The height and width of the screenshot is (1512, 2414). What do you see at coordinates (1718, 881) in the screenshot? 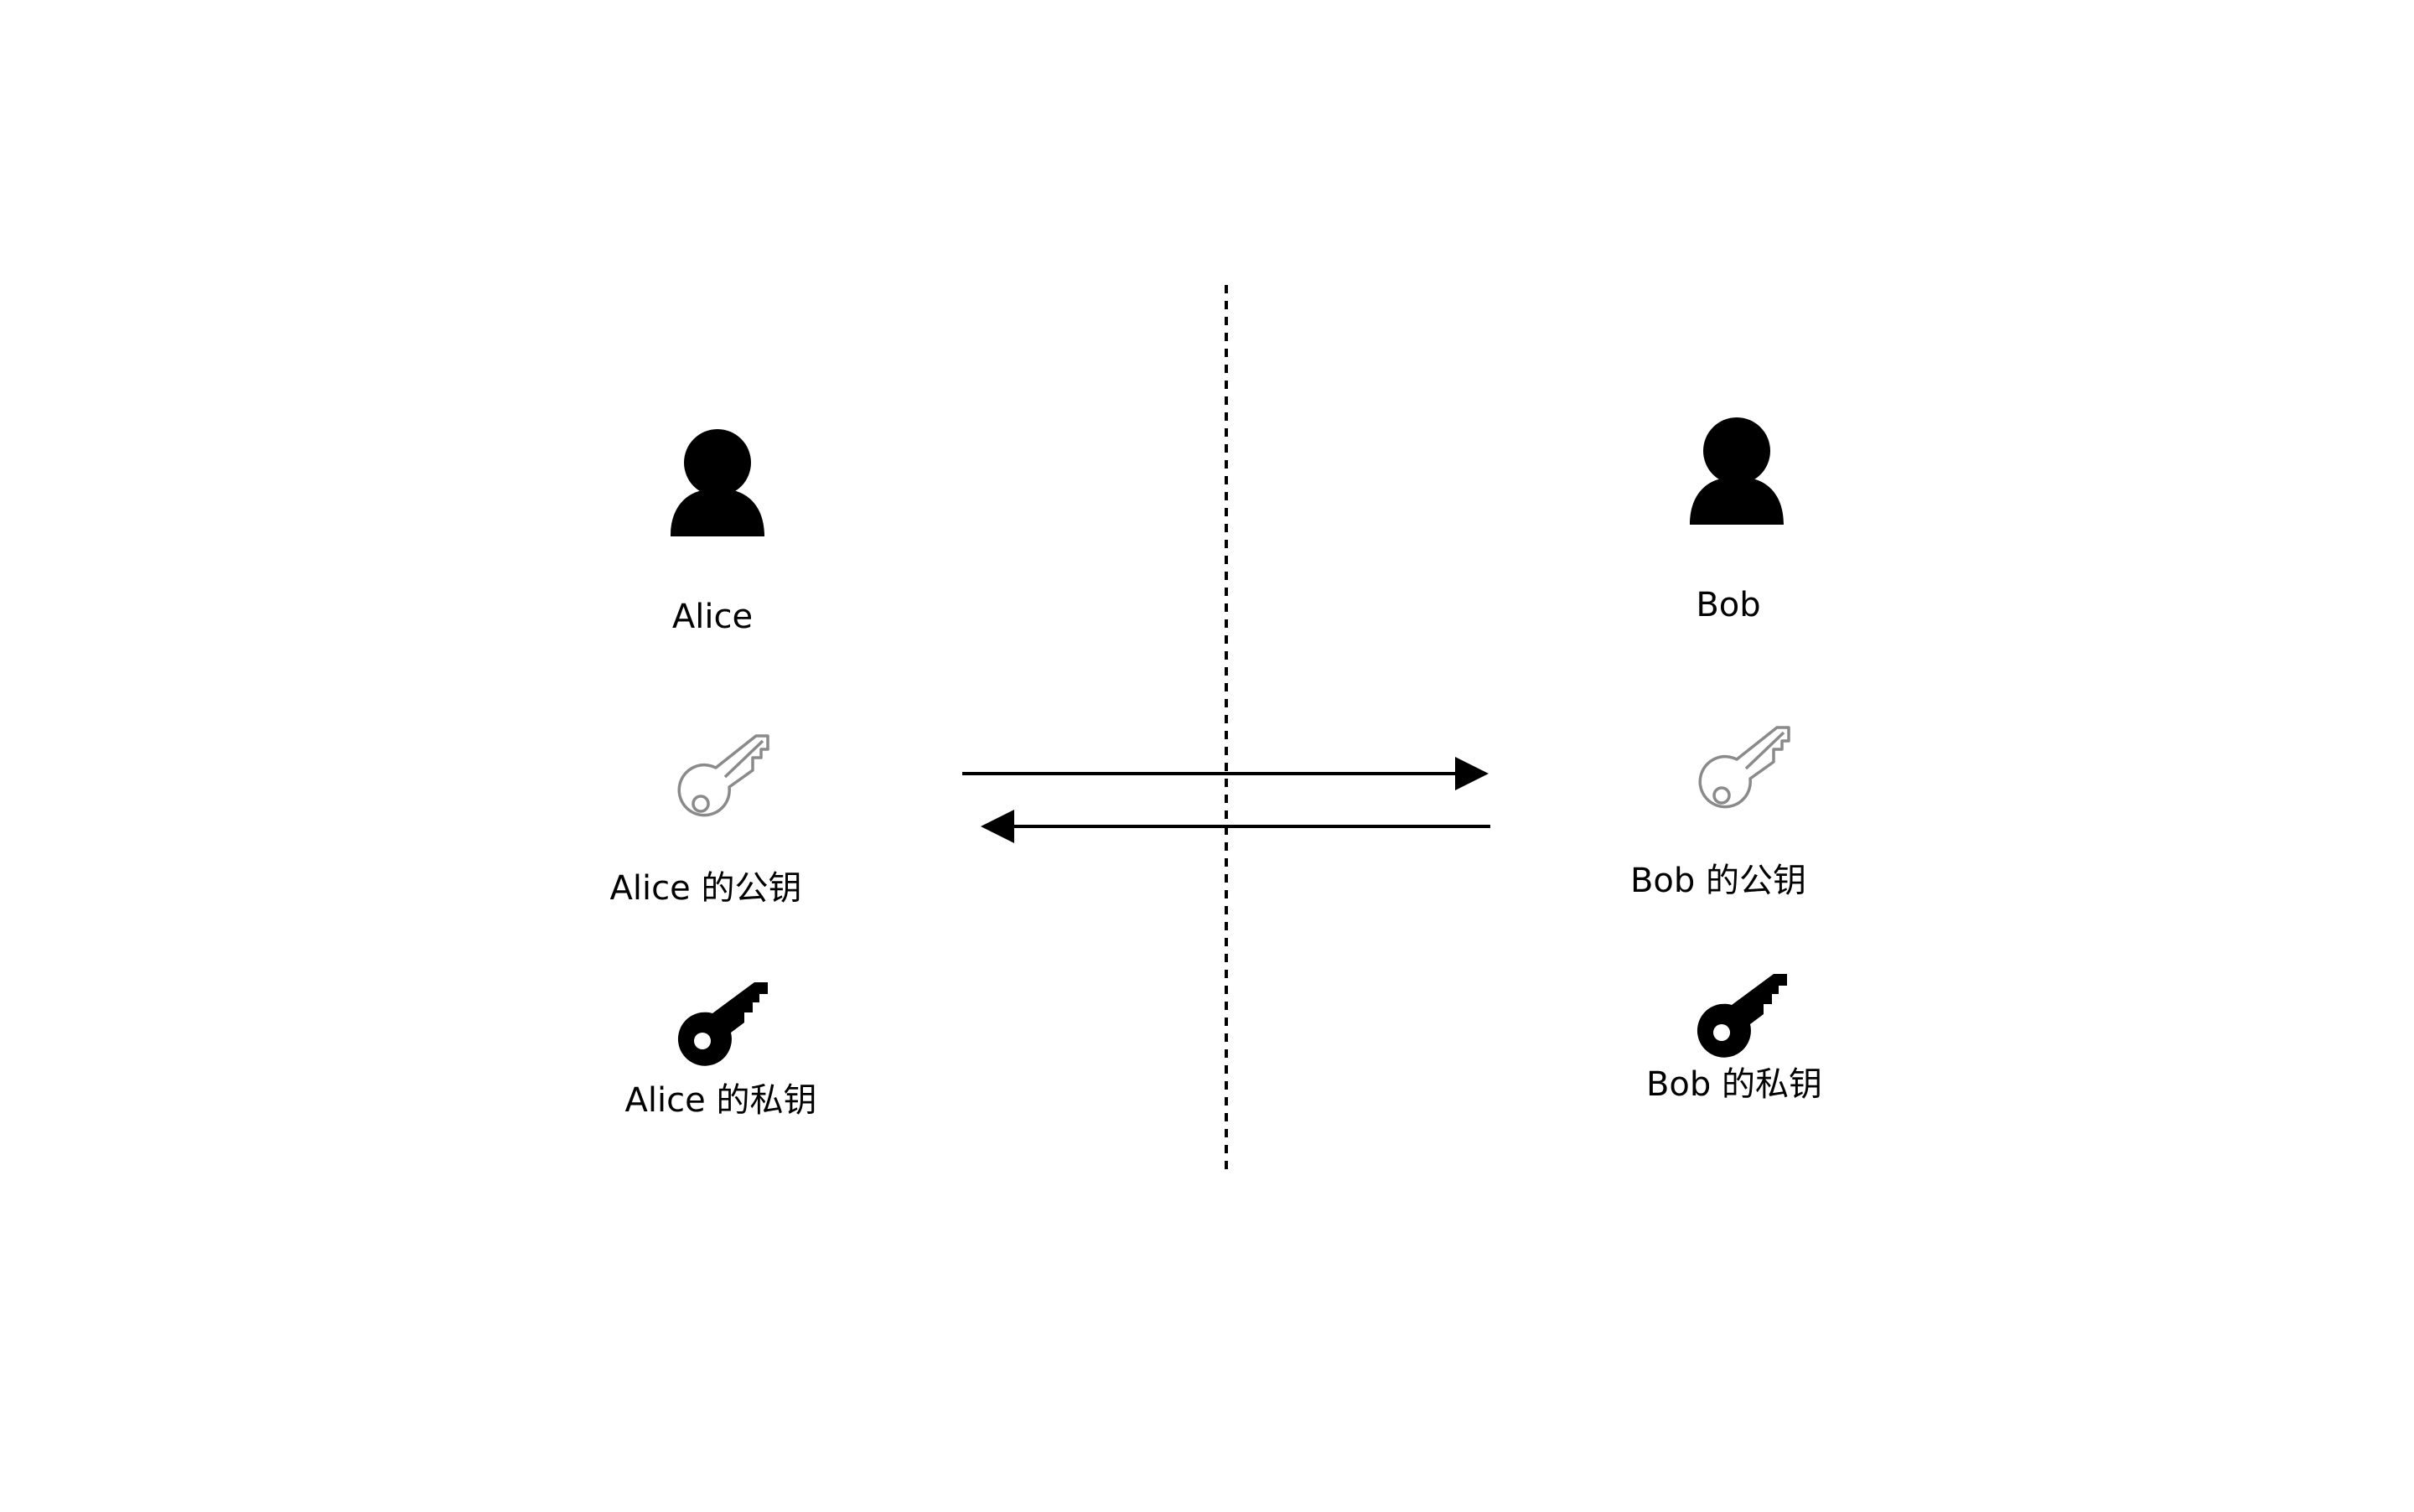
I see `bob-public-key-label: Bob 的公钥` at bounding box center [1718, 881].